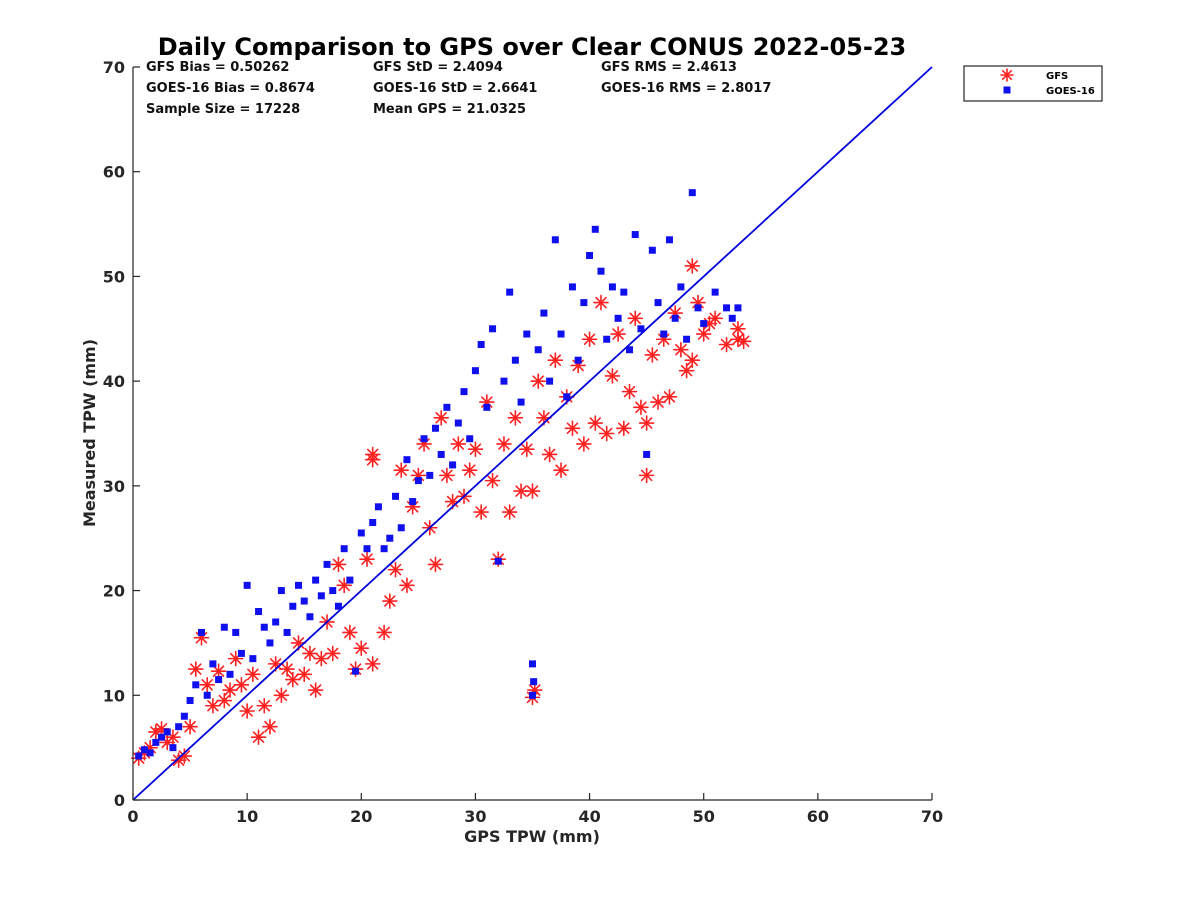 This screenshot has height=900, width=1200. Describe the element at coordinates (121, 434) in the screenshot. I see `y-ticks: 0 10 20 30 40 50 60 70` at that location.